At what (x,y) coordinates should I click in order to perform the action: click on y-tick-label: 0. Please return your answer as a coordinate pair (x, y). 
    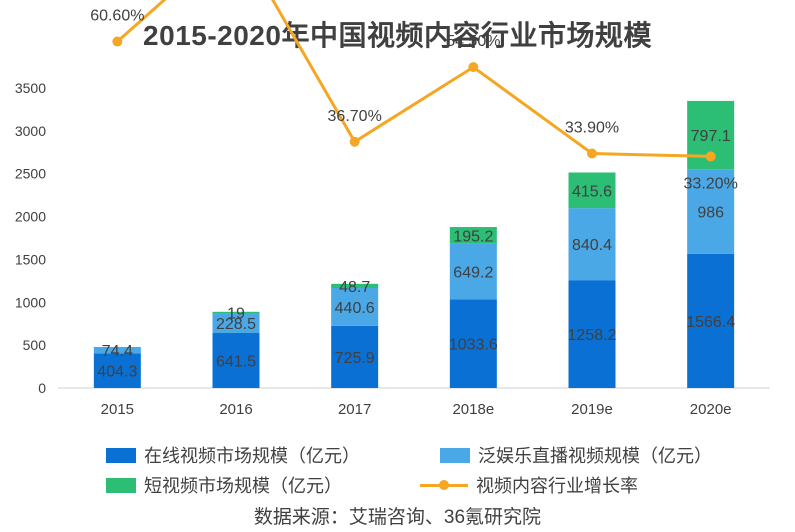
    Looking at the image, I should click on (42, 388).